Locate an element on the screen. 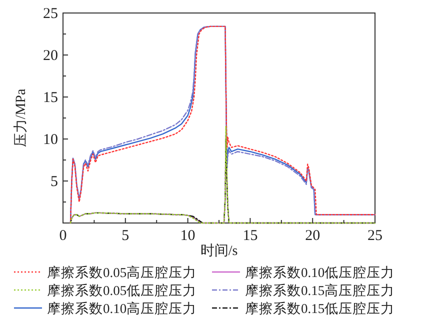  legend-label: 摩擦系数0.05高压腔压力 is located at coordinates (122, 272).